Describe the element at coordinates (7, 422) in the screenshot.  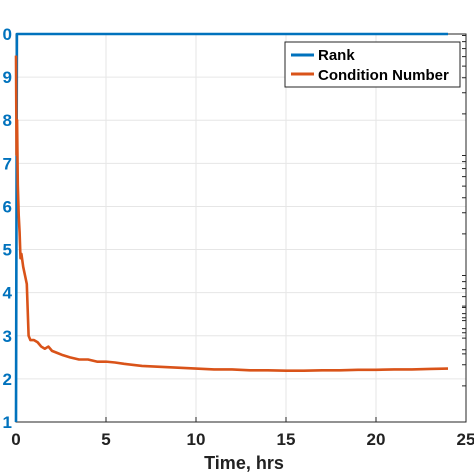
I see `y-tick-label: 1` at that location.